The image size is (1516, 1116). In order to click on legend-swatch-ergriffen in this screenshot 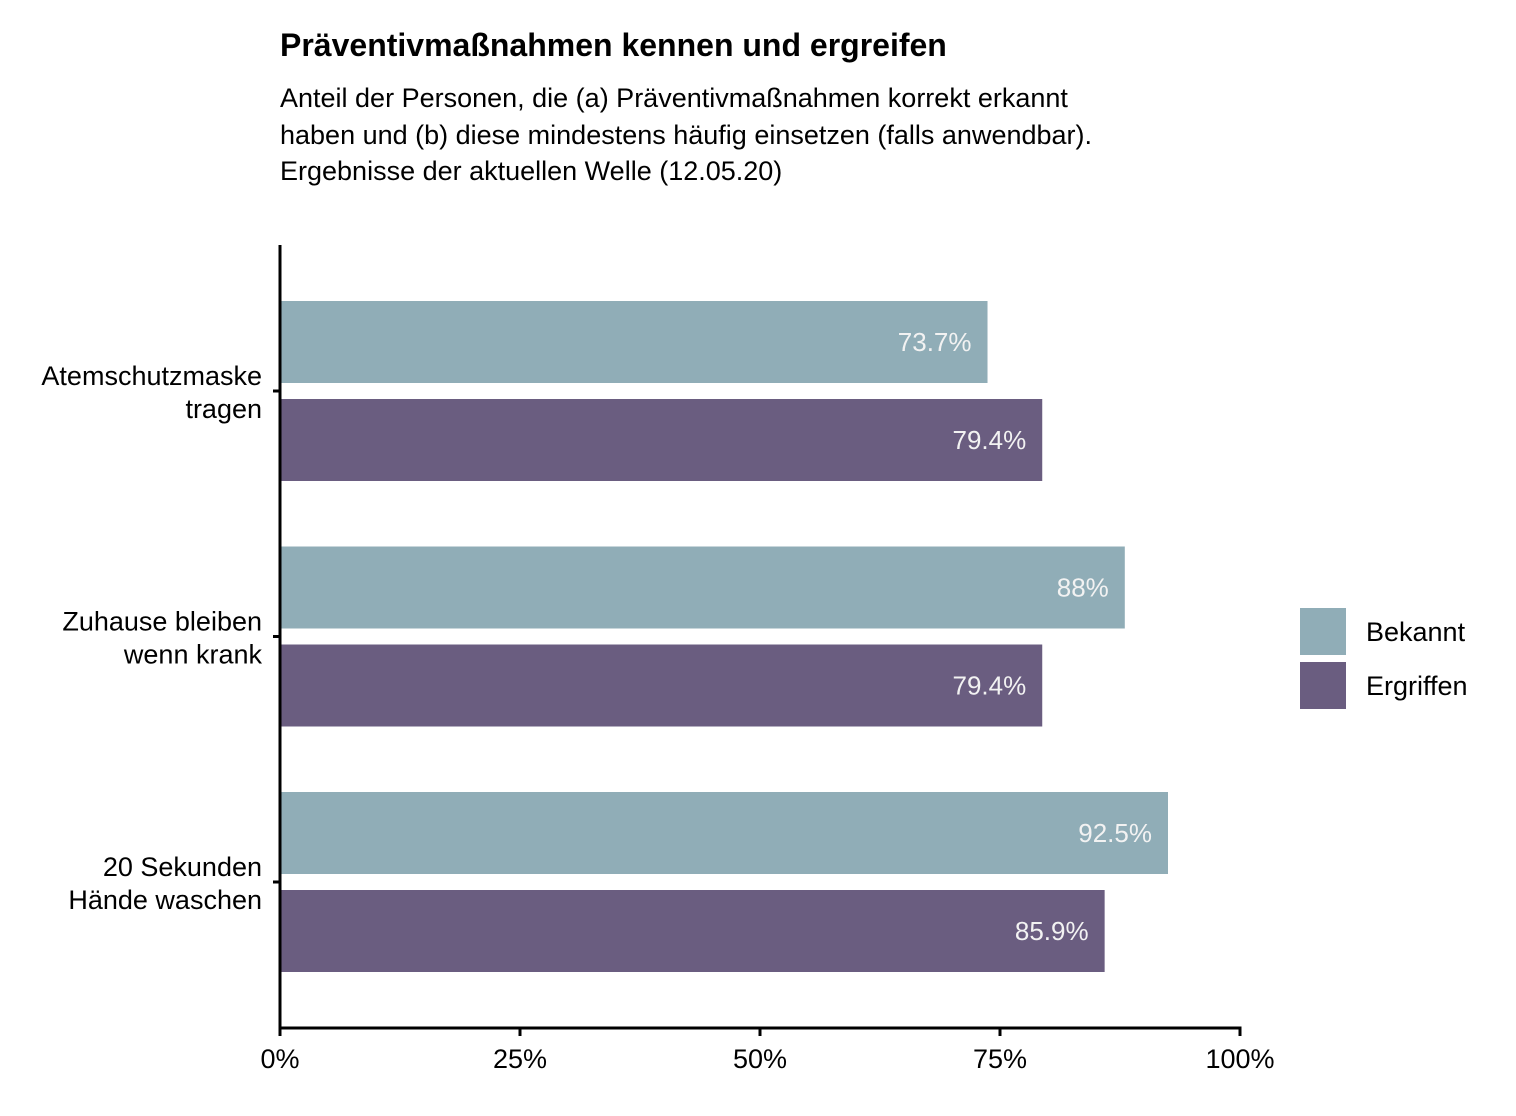, I will do `click(1323, 685)`.